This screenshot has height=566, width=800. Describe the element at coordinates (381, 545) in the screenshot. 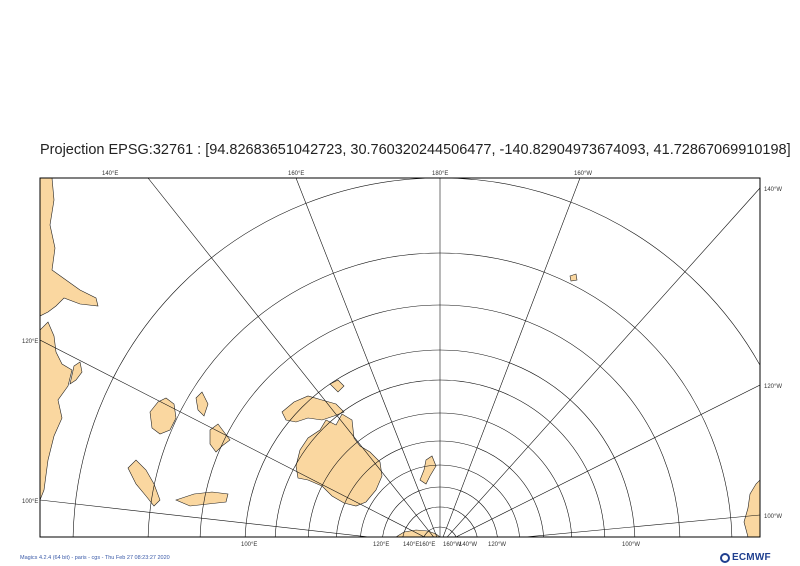

I see `label-bottom-120e: 120°E` at that location.